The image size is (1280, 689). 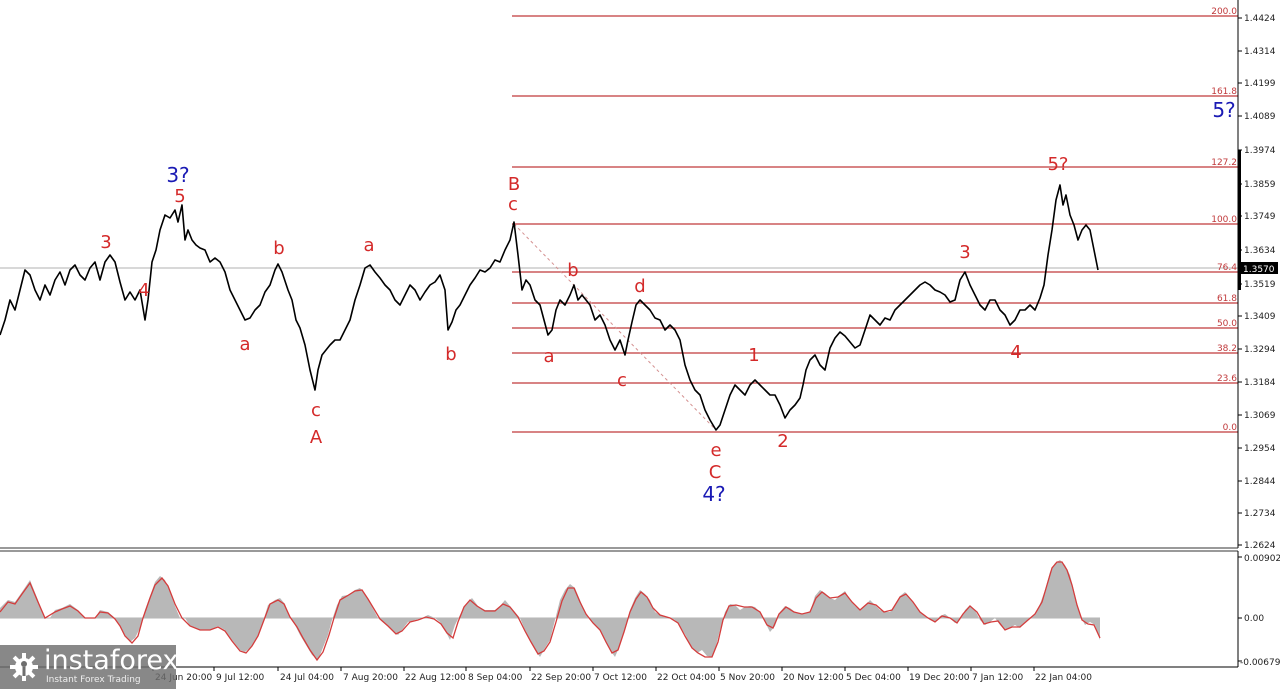 What do you see at coordinates (1260, 84) in the screenshot?
I see `svg-text: 1.4199` at bounding box center [1260, 84].